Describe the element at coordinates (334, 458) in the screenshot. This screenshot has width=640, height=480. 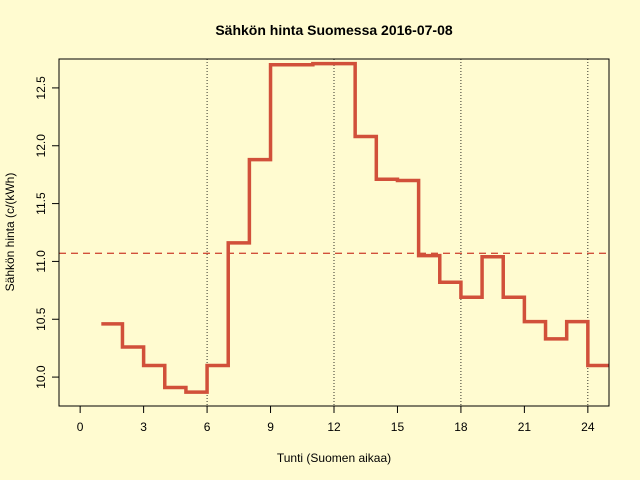
I see `x-axis-label: Tunti (Suomen aikaa)` at that location.